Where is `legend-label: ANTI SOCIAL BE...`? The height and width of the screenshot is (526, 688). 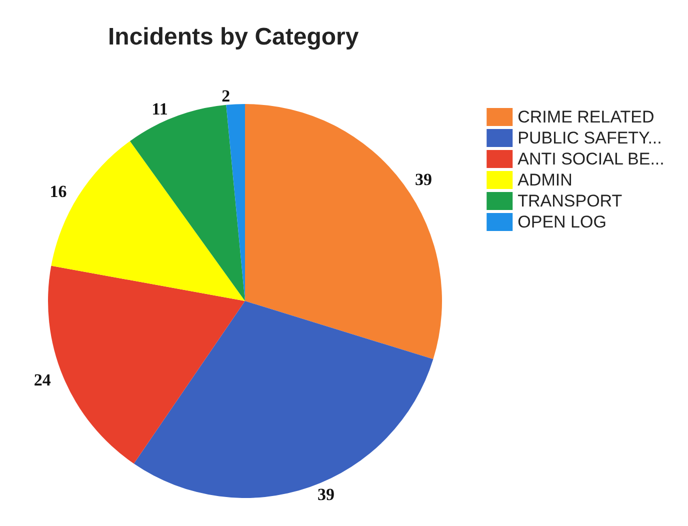
legend-label: ANTI SOCIAL BE... is located at coordinates (591, 159).